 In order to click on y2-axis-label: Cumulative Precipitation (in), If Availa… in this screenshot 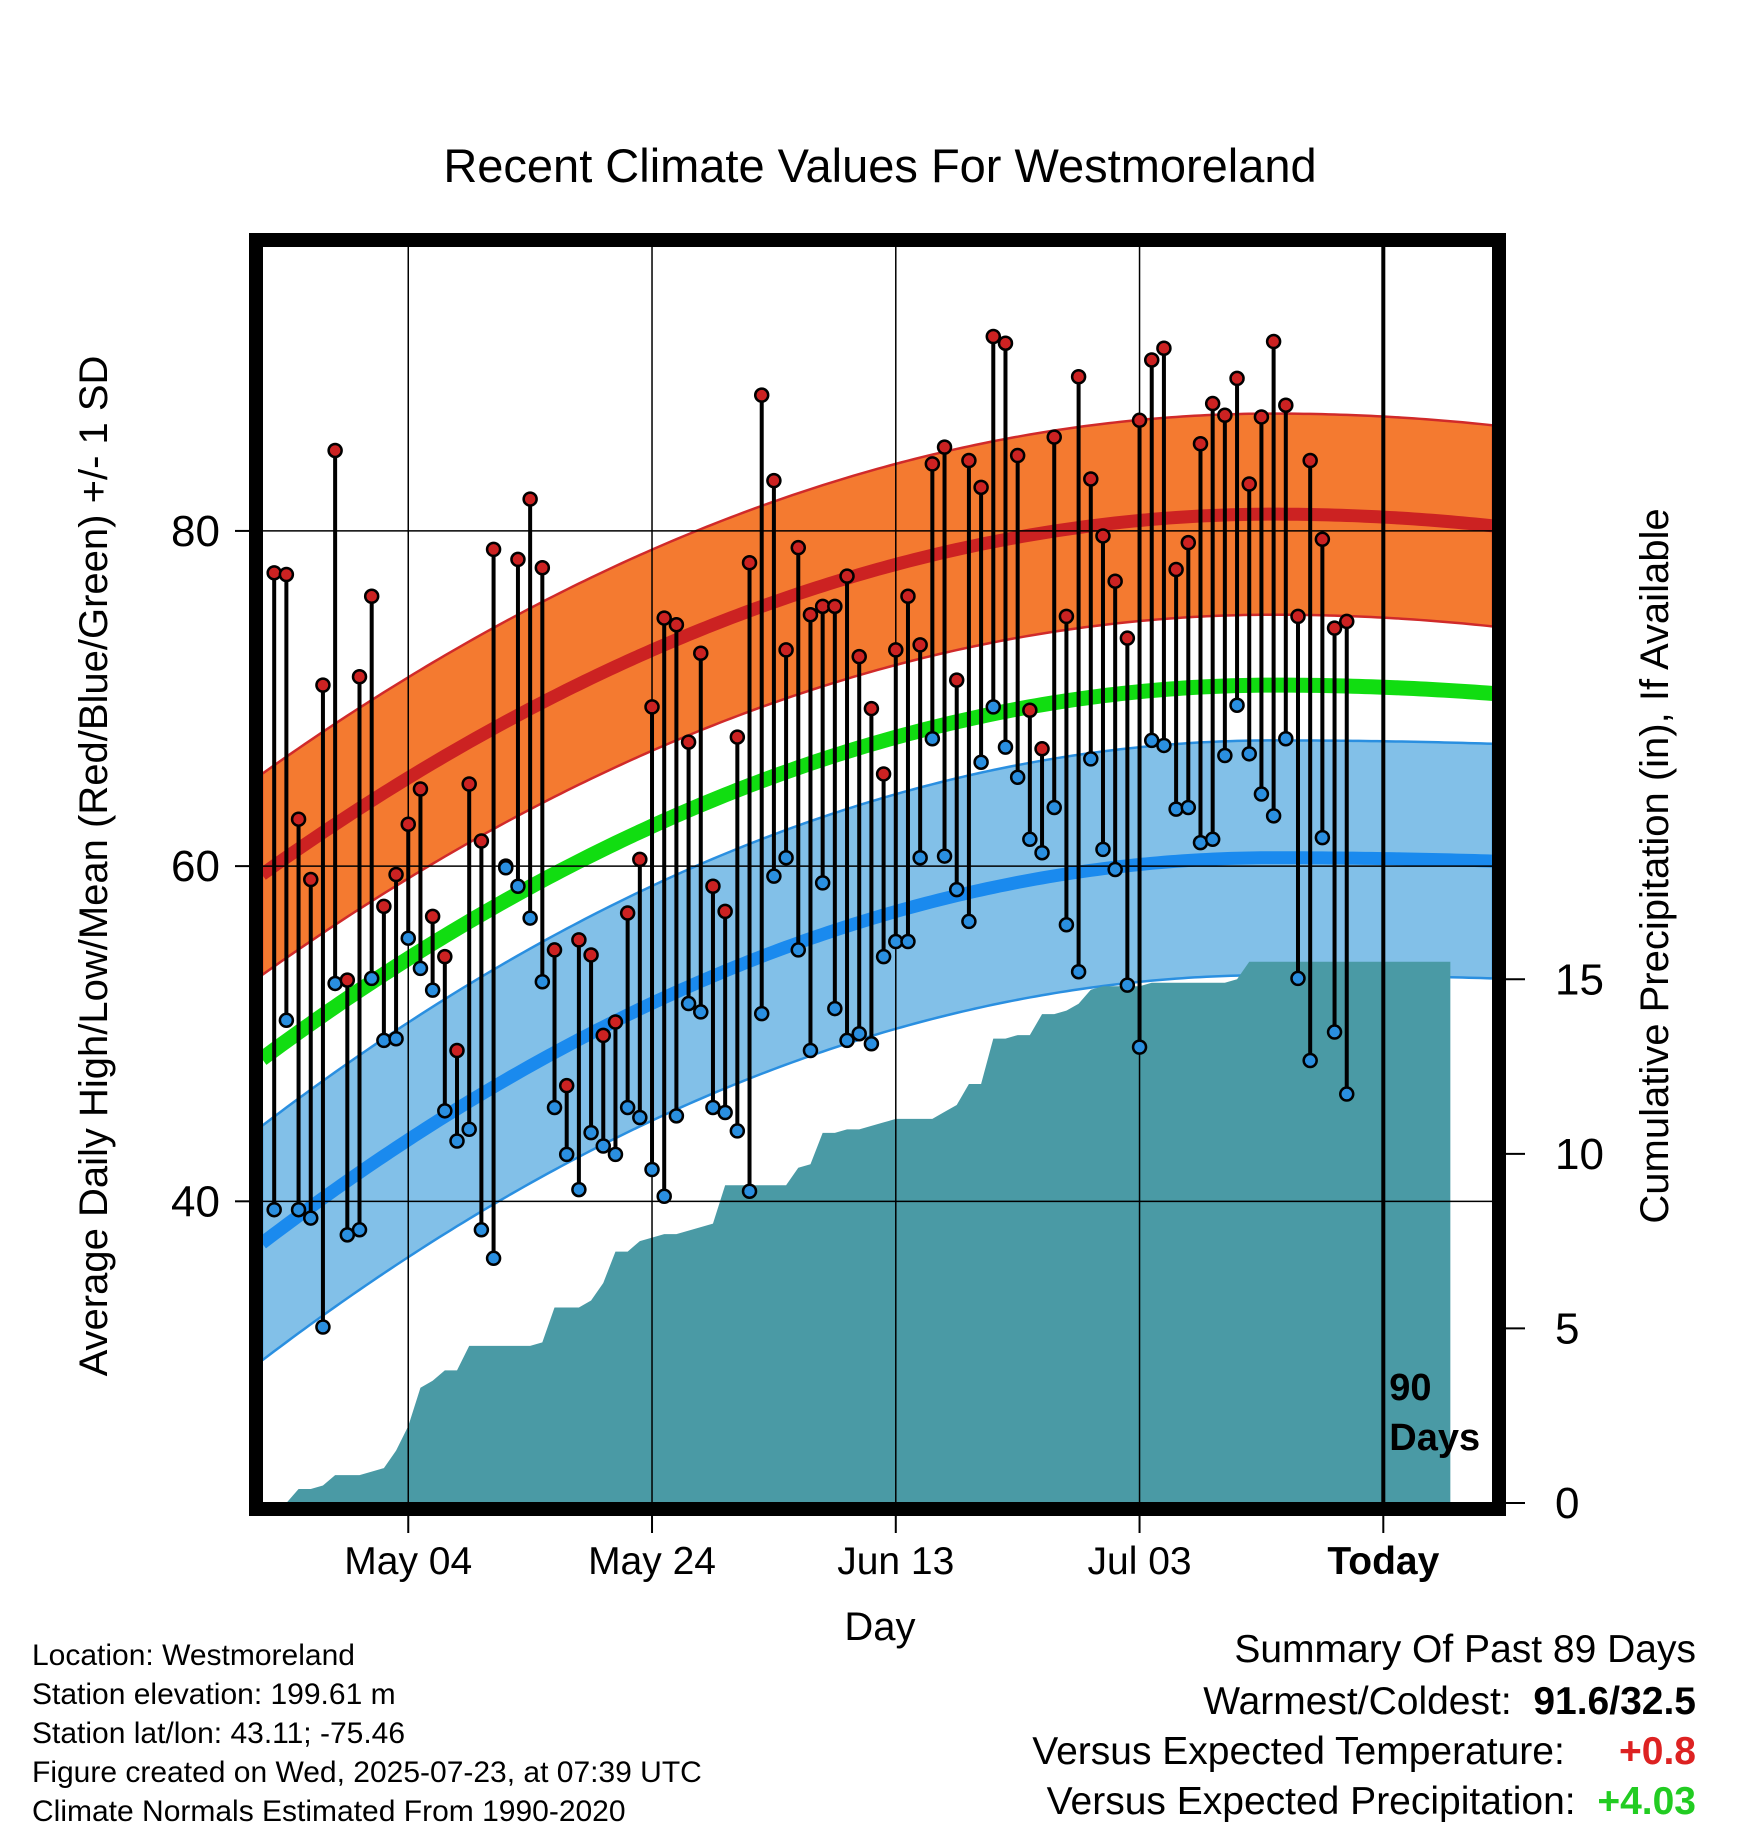, I will do `click(1655, 865)`.